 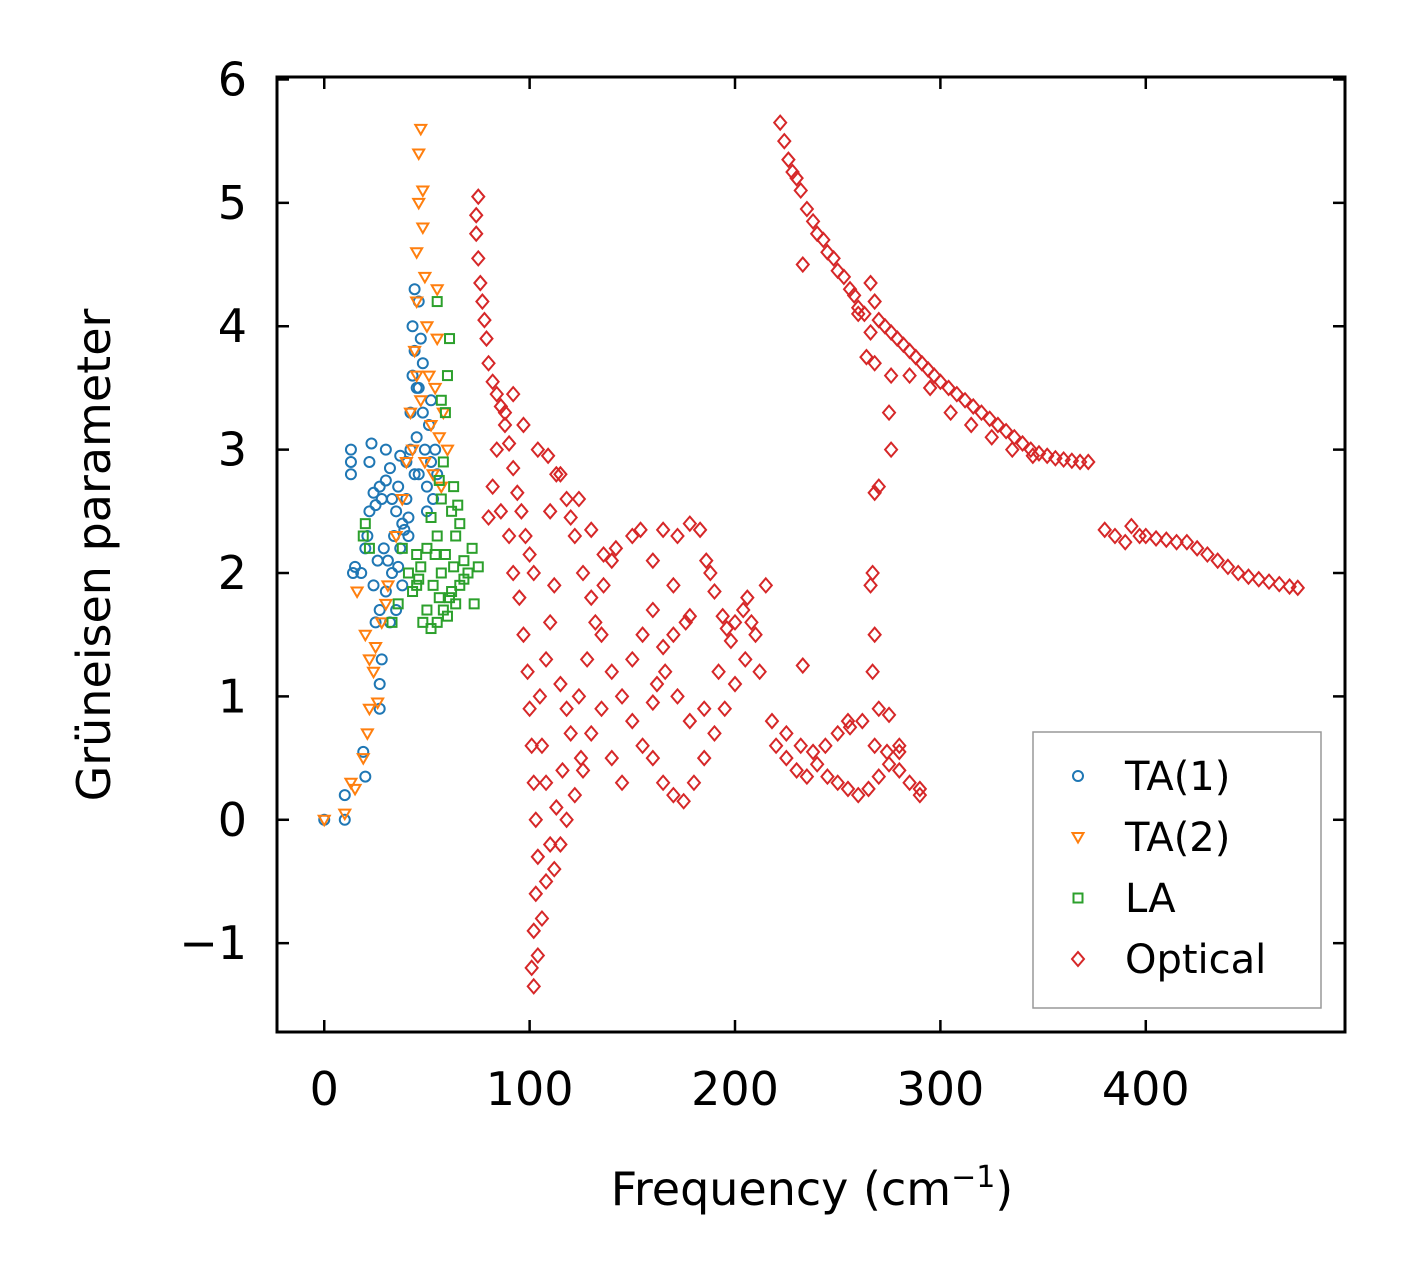 I want to click on y-tick-label: 5, so click(x=232, y=203).